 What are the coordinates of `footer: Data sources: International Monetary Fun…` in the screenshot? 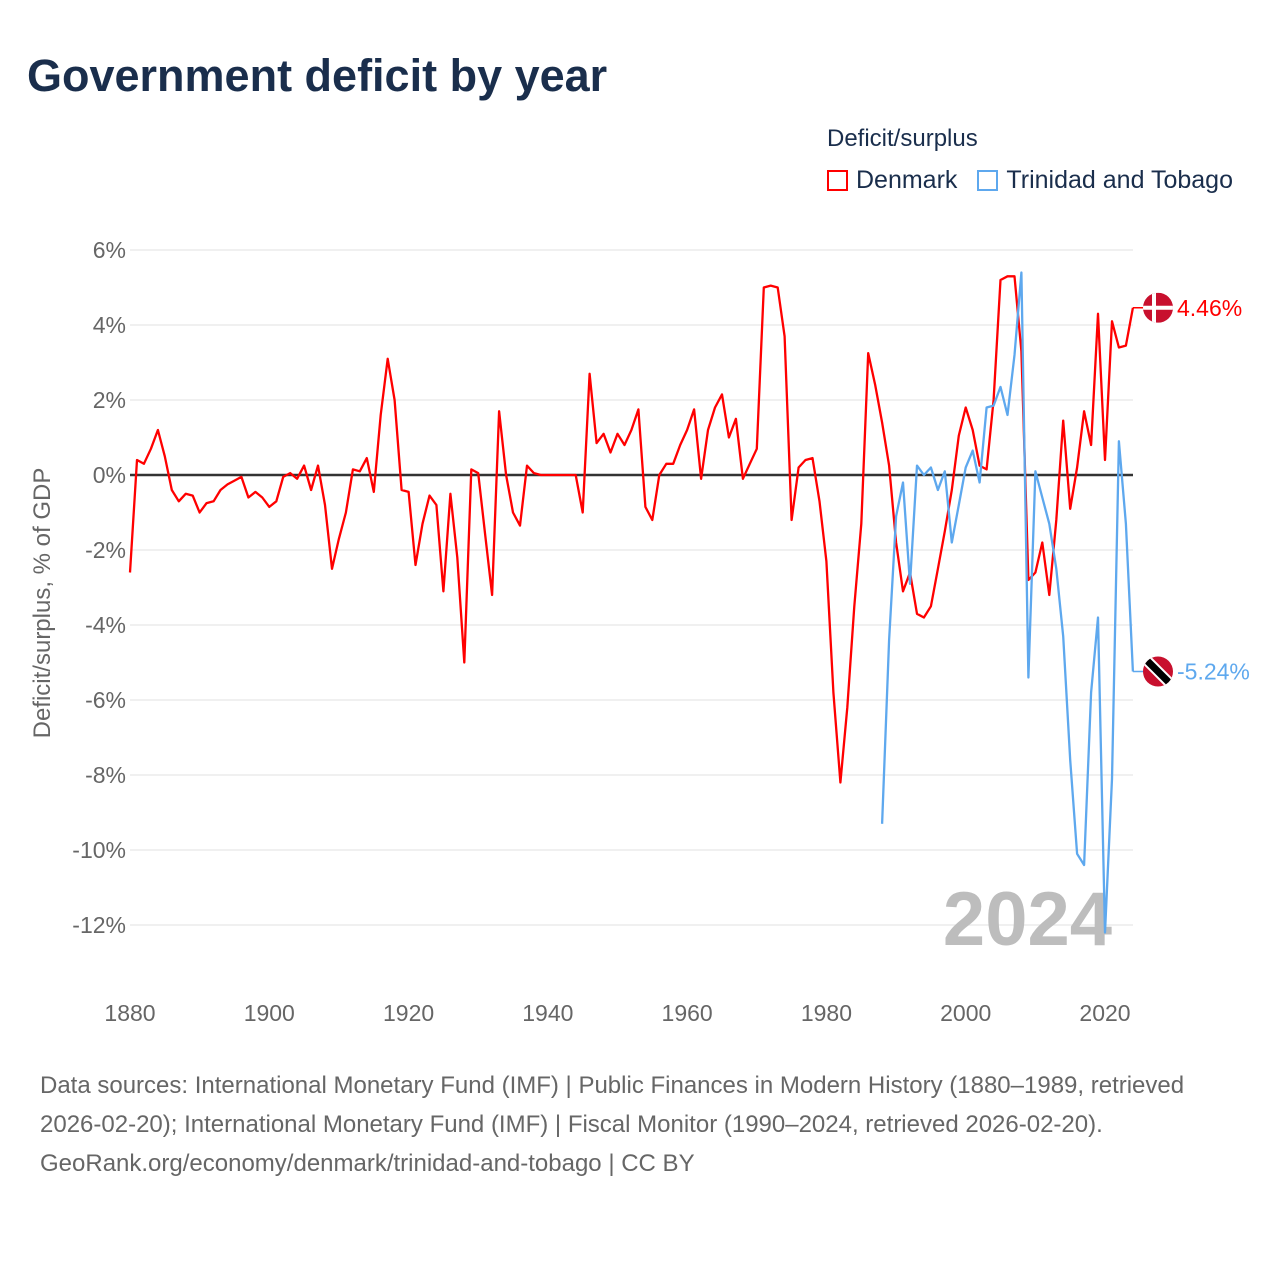 It's located at (640, 1124).